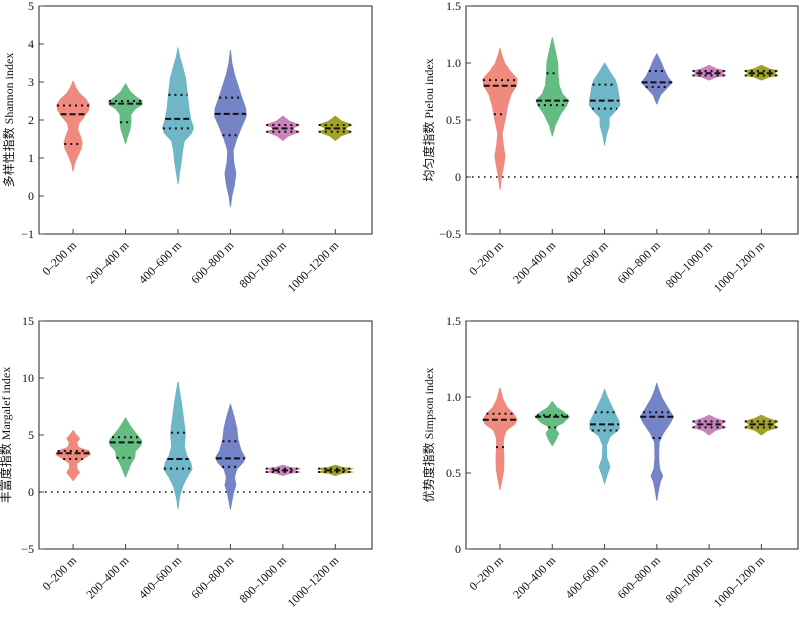  I want to click on y-tick-label: 3, so click(31, 82).